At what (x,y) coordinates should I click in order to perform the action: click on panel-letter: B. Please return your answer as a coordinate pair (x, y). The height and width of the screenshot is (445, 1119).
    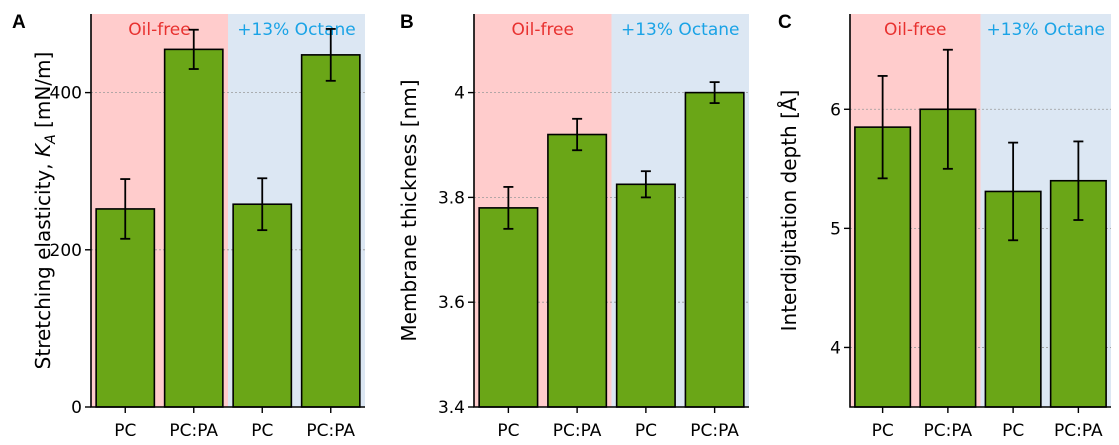
    Looking at the image, I should click on (407, 22).